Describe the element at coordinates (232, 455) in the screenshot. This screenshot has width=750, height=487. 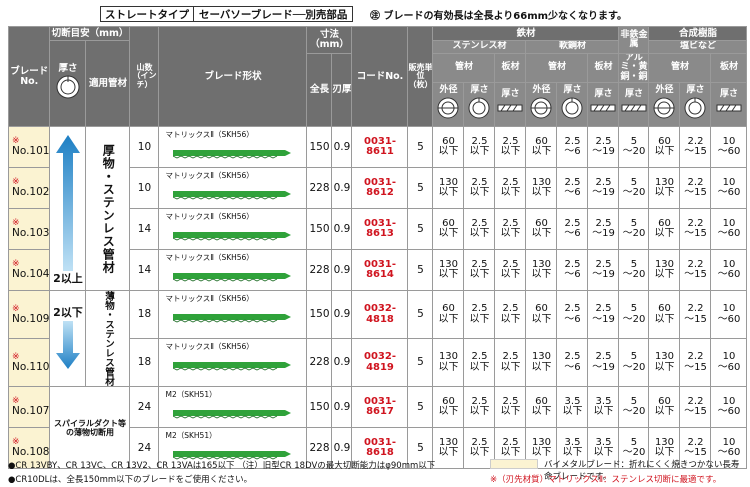
I see `blade-image-icon` at that location.